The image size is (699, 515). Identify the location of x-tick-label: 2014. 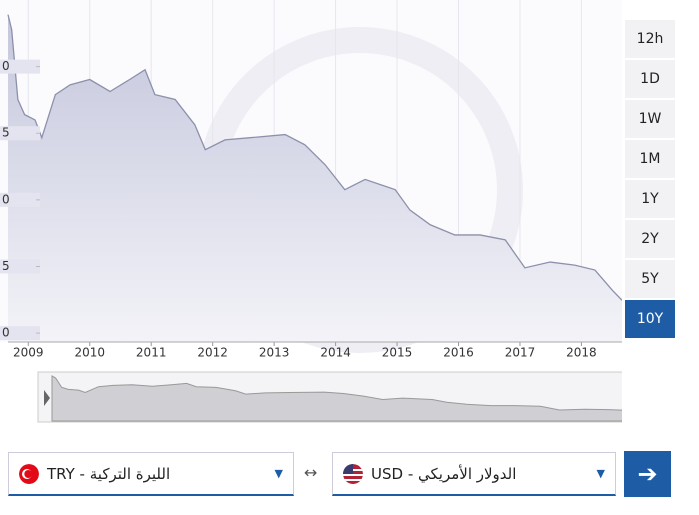
(335, 353).